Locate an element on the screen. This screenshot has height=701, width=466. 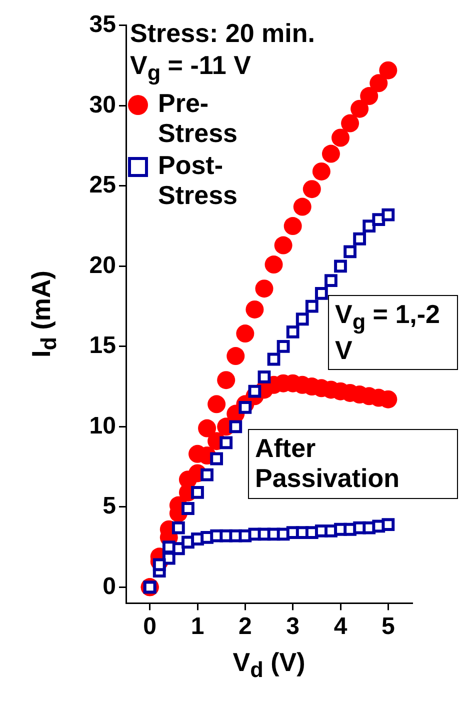
y-tick-label: 35 is located at coordinates (102, 24).